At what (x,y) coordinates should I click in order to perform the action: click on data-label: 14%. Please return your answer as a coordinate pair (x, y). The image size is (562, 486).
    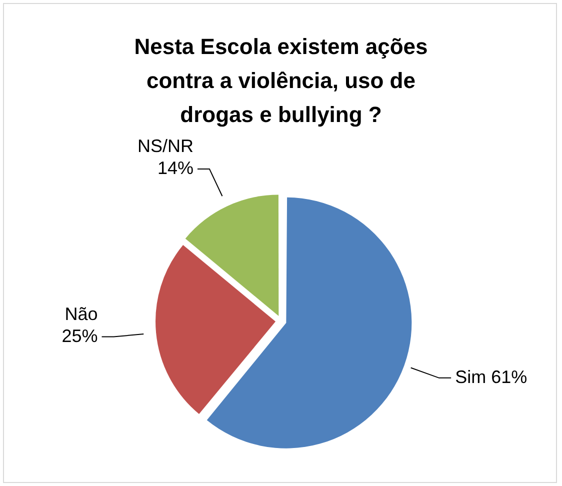
    Looking at the image, I should click on (175, 168).